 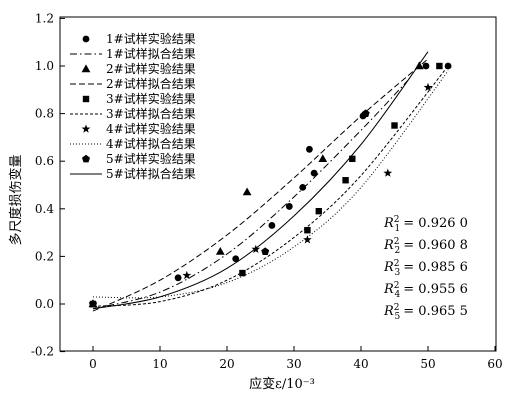 I want to click on legend-label-series-1-fit: 1#试样拟合结果, so click(x=151, y=53).